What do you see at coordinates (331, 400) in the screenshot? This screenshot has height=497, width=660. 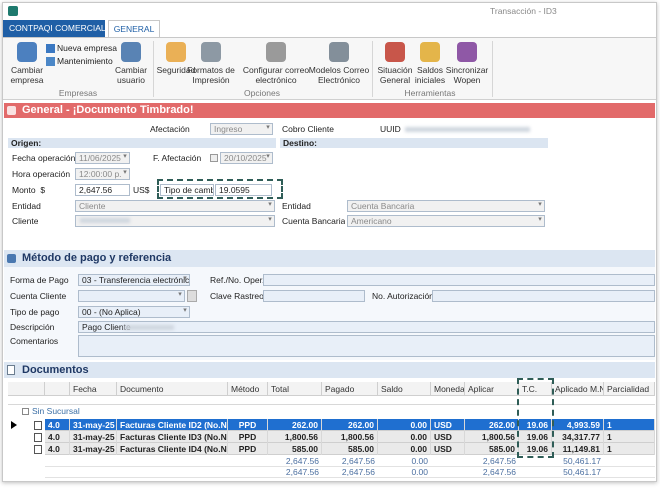 I see `filter-row` at bounding box center [331, 400].